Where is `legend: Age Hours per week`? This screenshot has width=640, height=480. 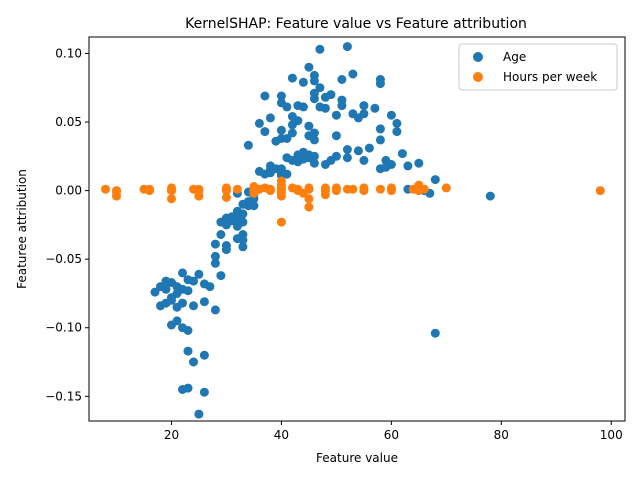
legend: Age Hours per week is located at coordinates (538, 67).